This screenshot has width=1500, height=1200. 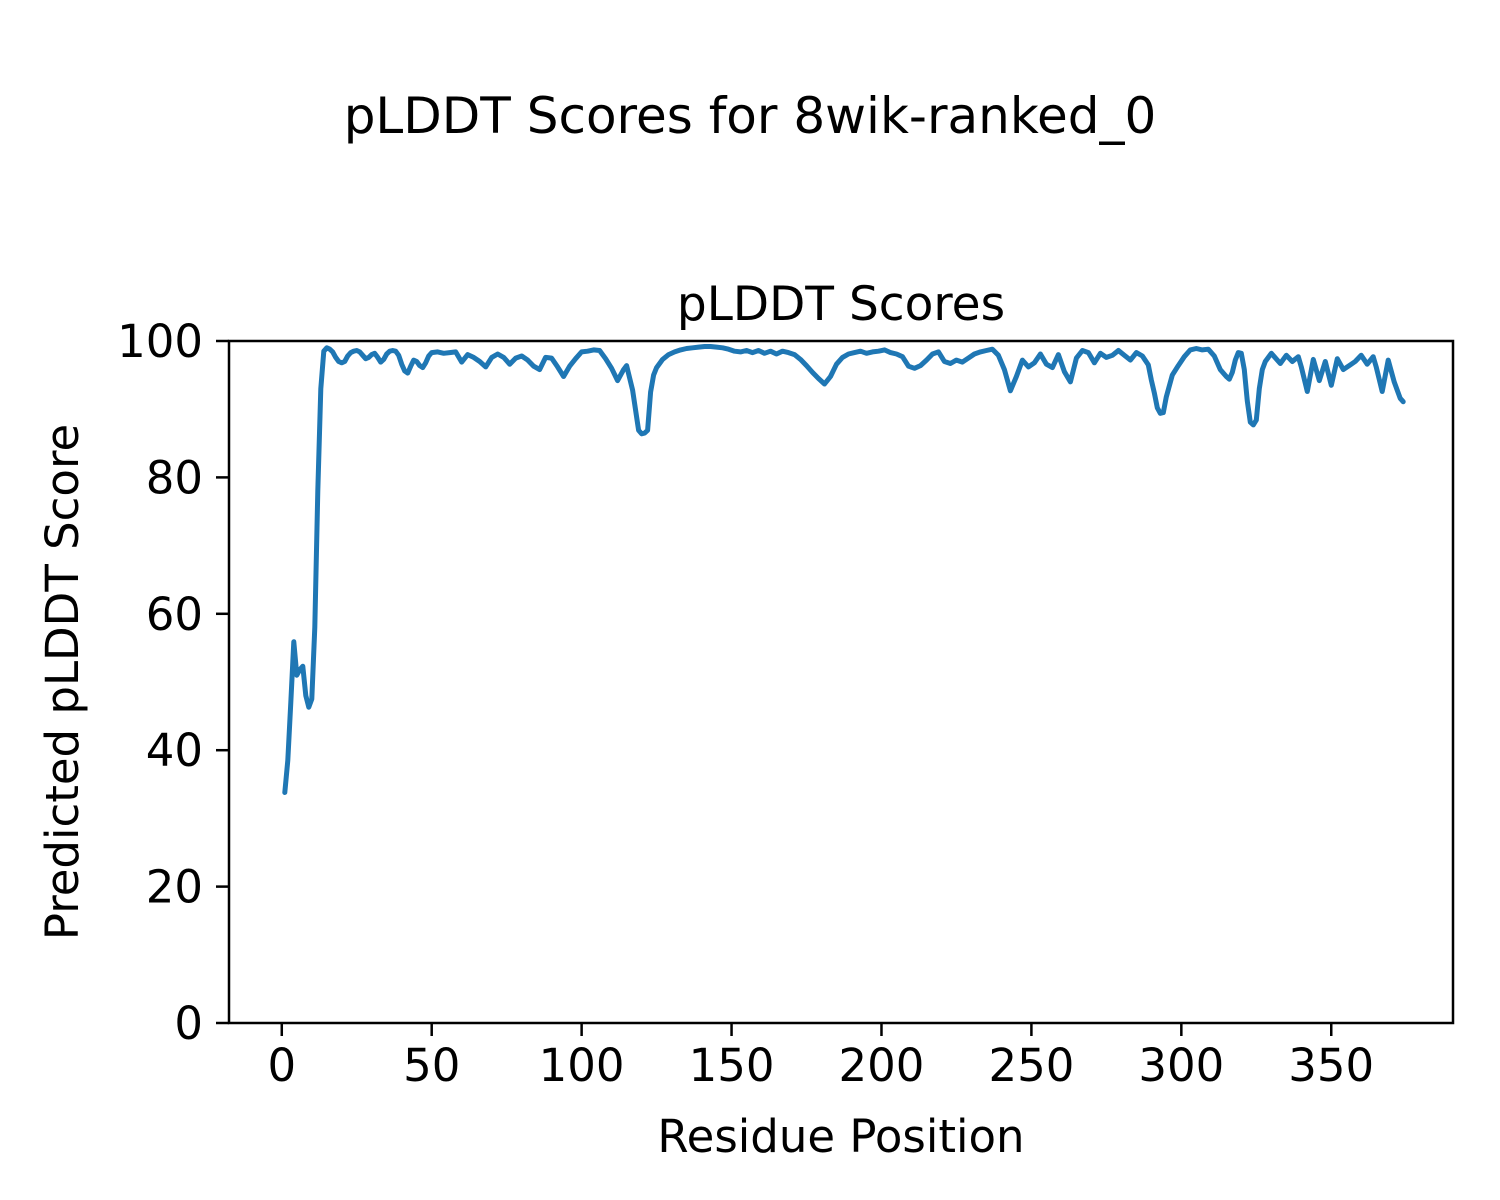 What do you see at coordinates (174, 887) in the screenshot?
I see `y-tick-label: 20` at bounding box center [174, 887].